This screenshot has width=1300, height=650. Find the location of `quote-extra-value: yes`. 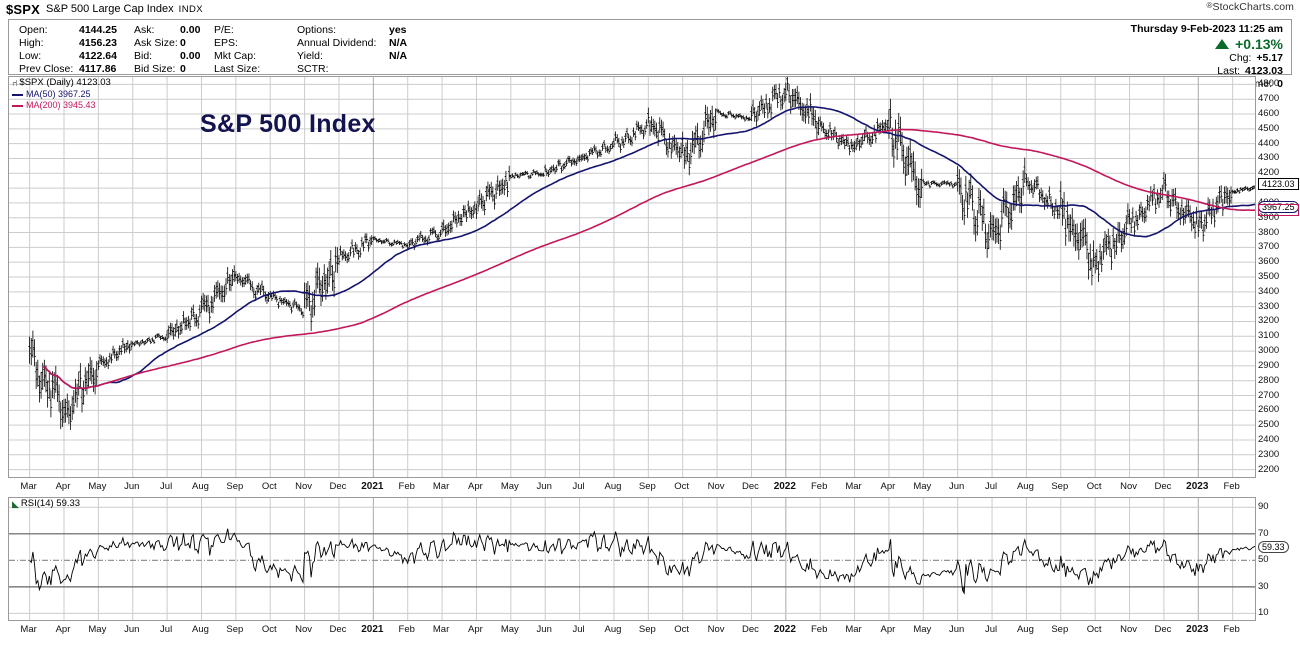

quote-extra-value: yes is located at coordinates (398, 30).